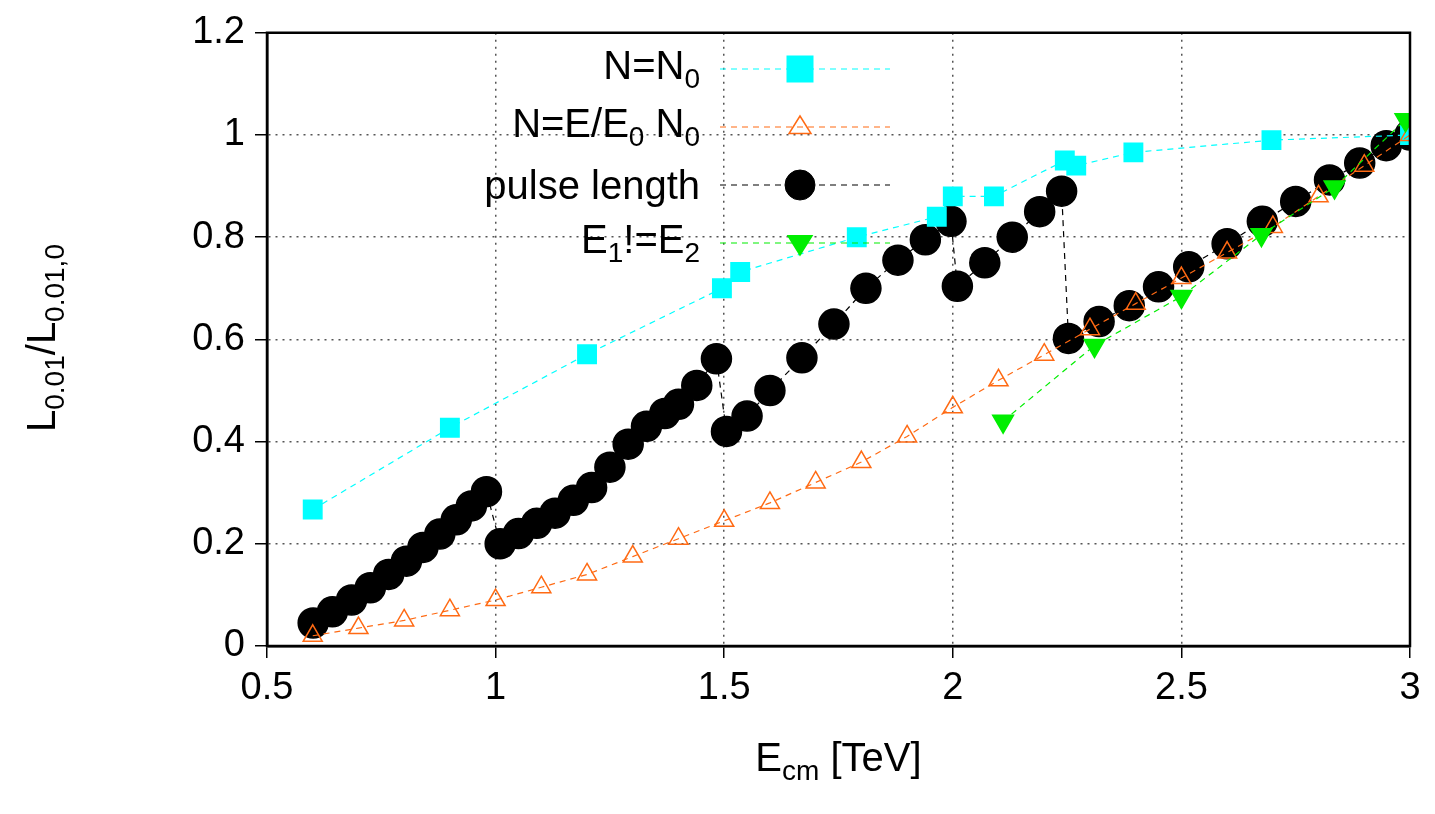 This screenshot has width=1435, height=814. I want to click on y-tick-label: 1, so click(234, 132).